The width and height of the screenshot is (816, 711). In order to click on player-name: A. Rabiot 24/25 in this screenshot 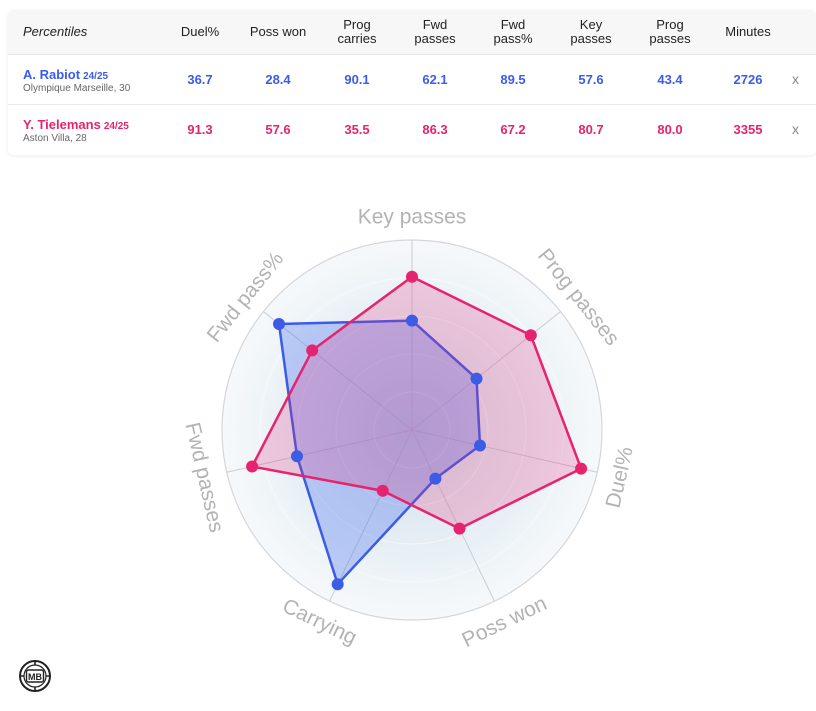, I will do `click(65, 74)`.